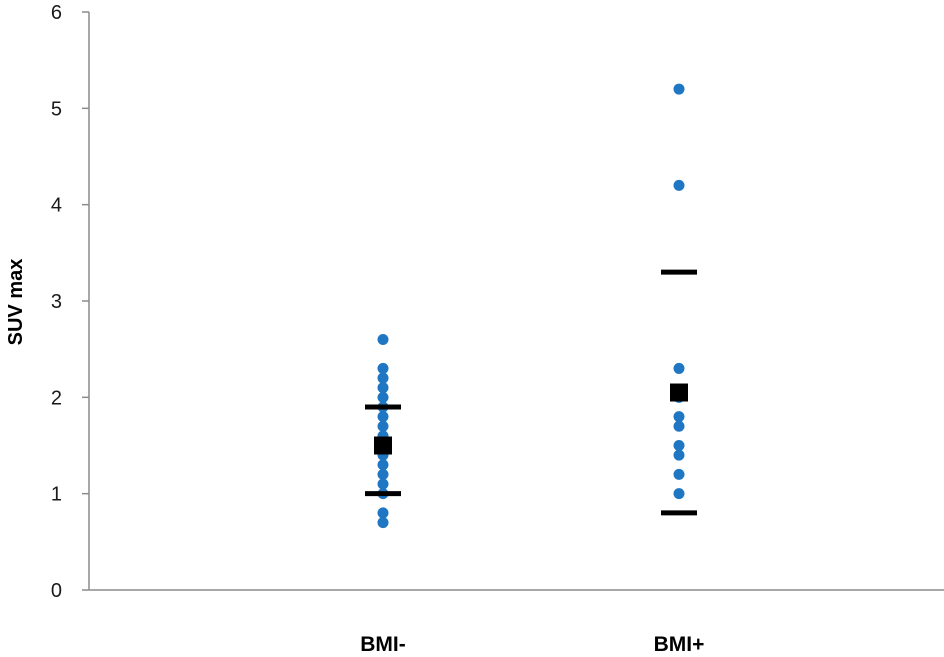  What do you see at coordinates (383, 644) in the screenshot?
I see `category-label: BMI-` at bounding box center [383, 644].